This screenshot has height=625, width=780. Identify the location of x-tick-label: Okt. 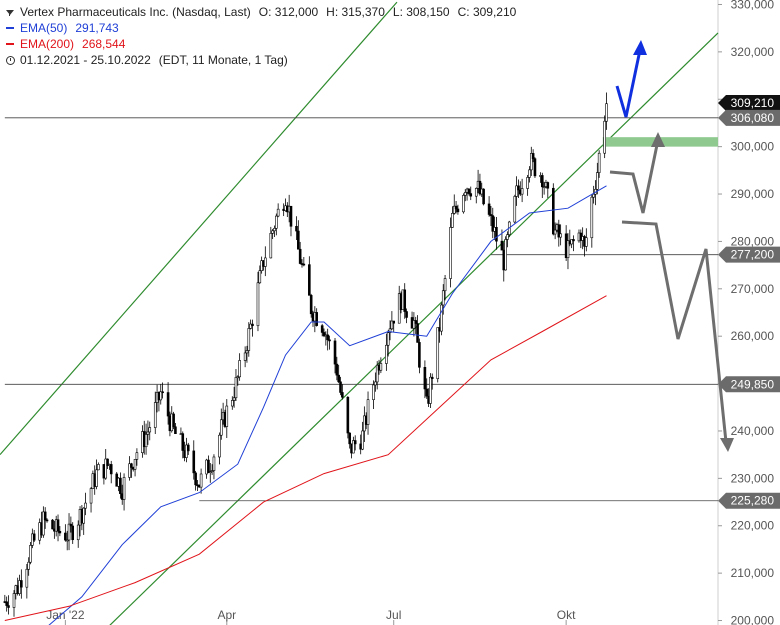
(566, 615).